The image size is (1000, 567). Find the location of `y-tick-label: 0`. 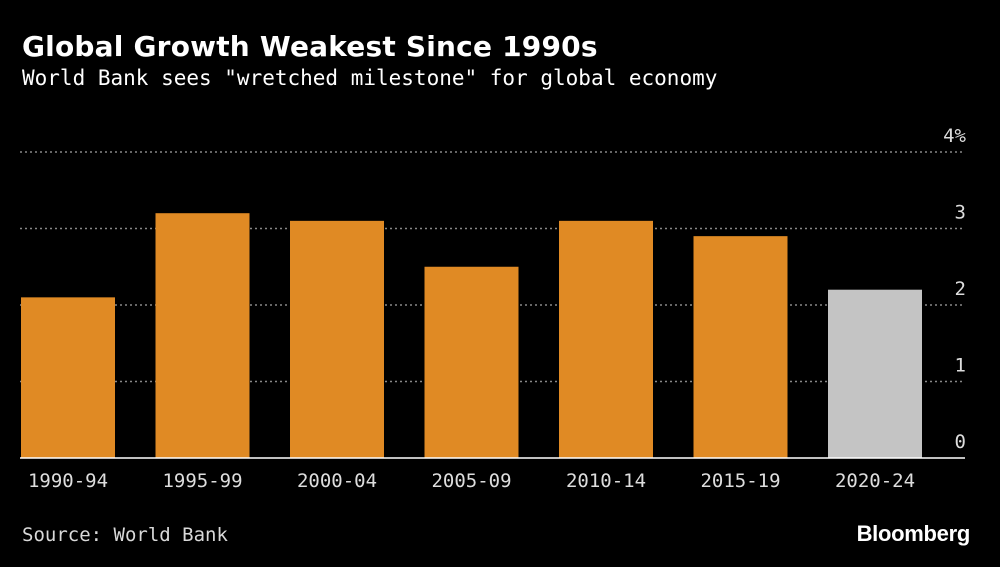

y-tick-label: 0 is located at coordinates (960, 442).